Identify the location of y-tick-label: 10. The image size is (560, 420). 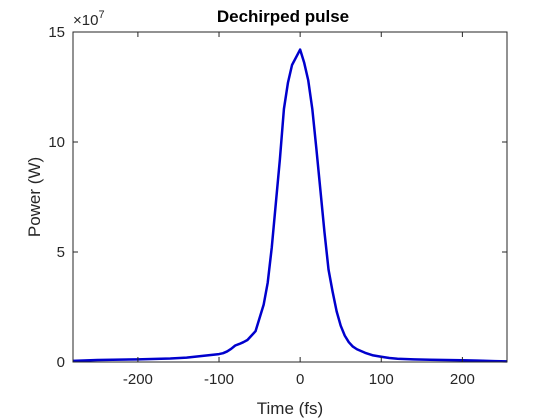
(56, 142).